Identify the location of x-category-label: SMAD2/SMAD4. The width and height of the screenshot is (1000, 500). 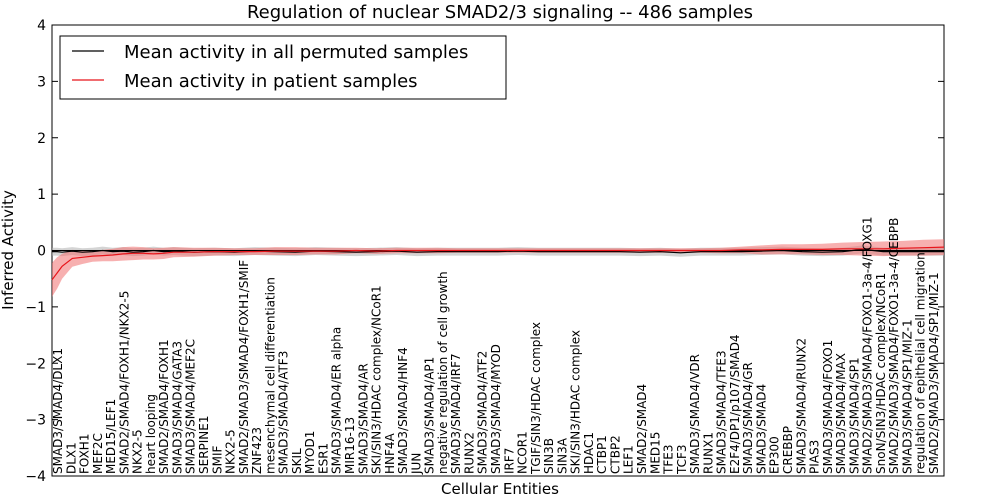
(642, 429).